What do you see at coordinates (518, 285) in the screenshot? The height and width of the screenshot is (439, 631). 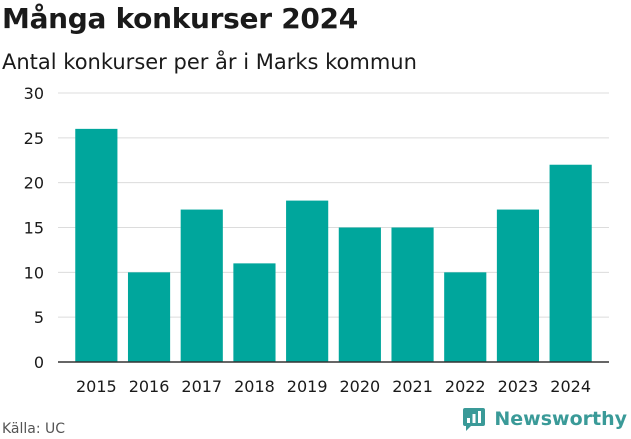 I see `bar-2023` at bounding box center [518, 285].